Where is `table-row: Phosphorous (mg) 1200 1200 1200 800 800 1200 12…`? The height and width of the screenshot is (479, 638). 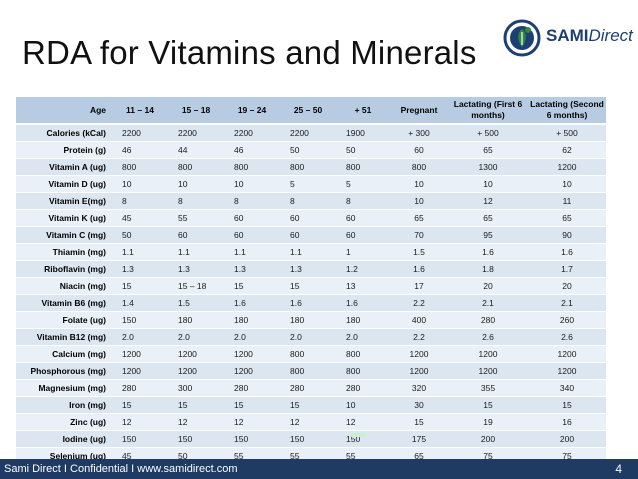 table-row: Phosphorous (mg) 1200 1200 1200 800 800 1200 12… is located at coordinates (311, 371).